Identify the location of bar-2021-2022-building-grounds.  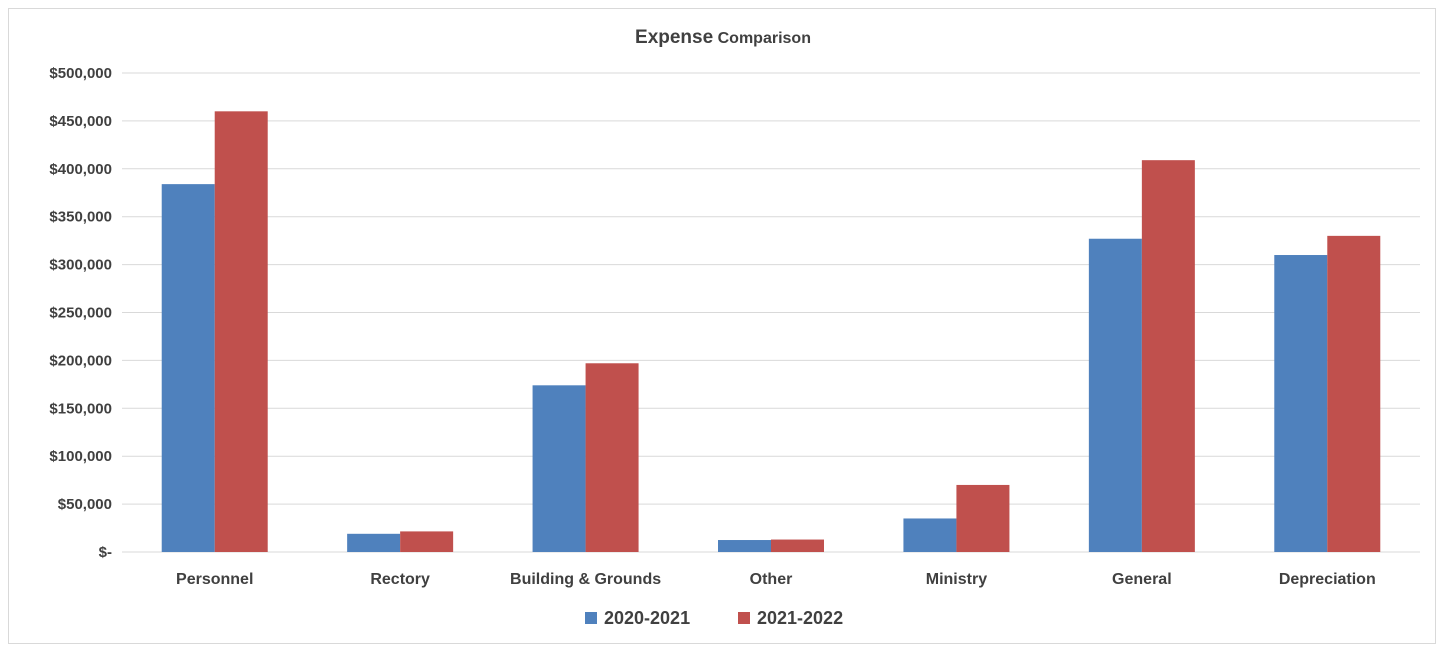
(612, 457).